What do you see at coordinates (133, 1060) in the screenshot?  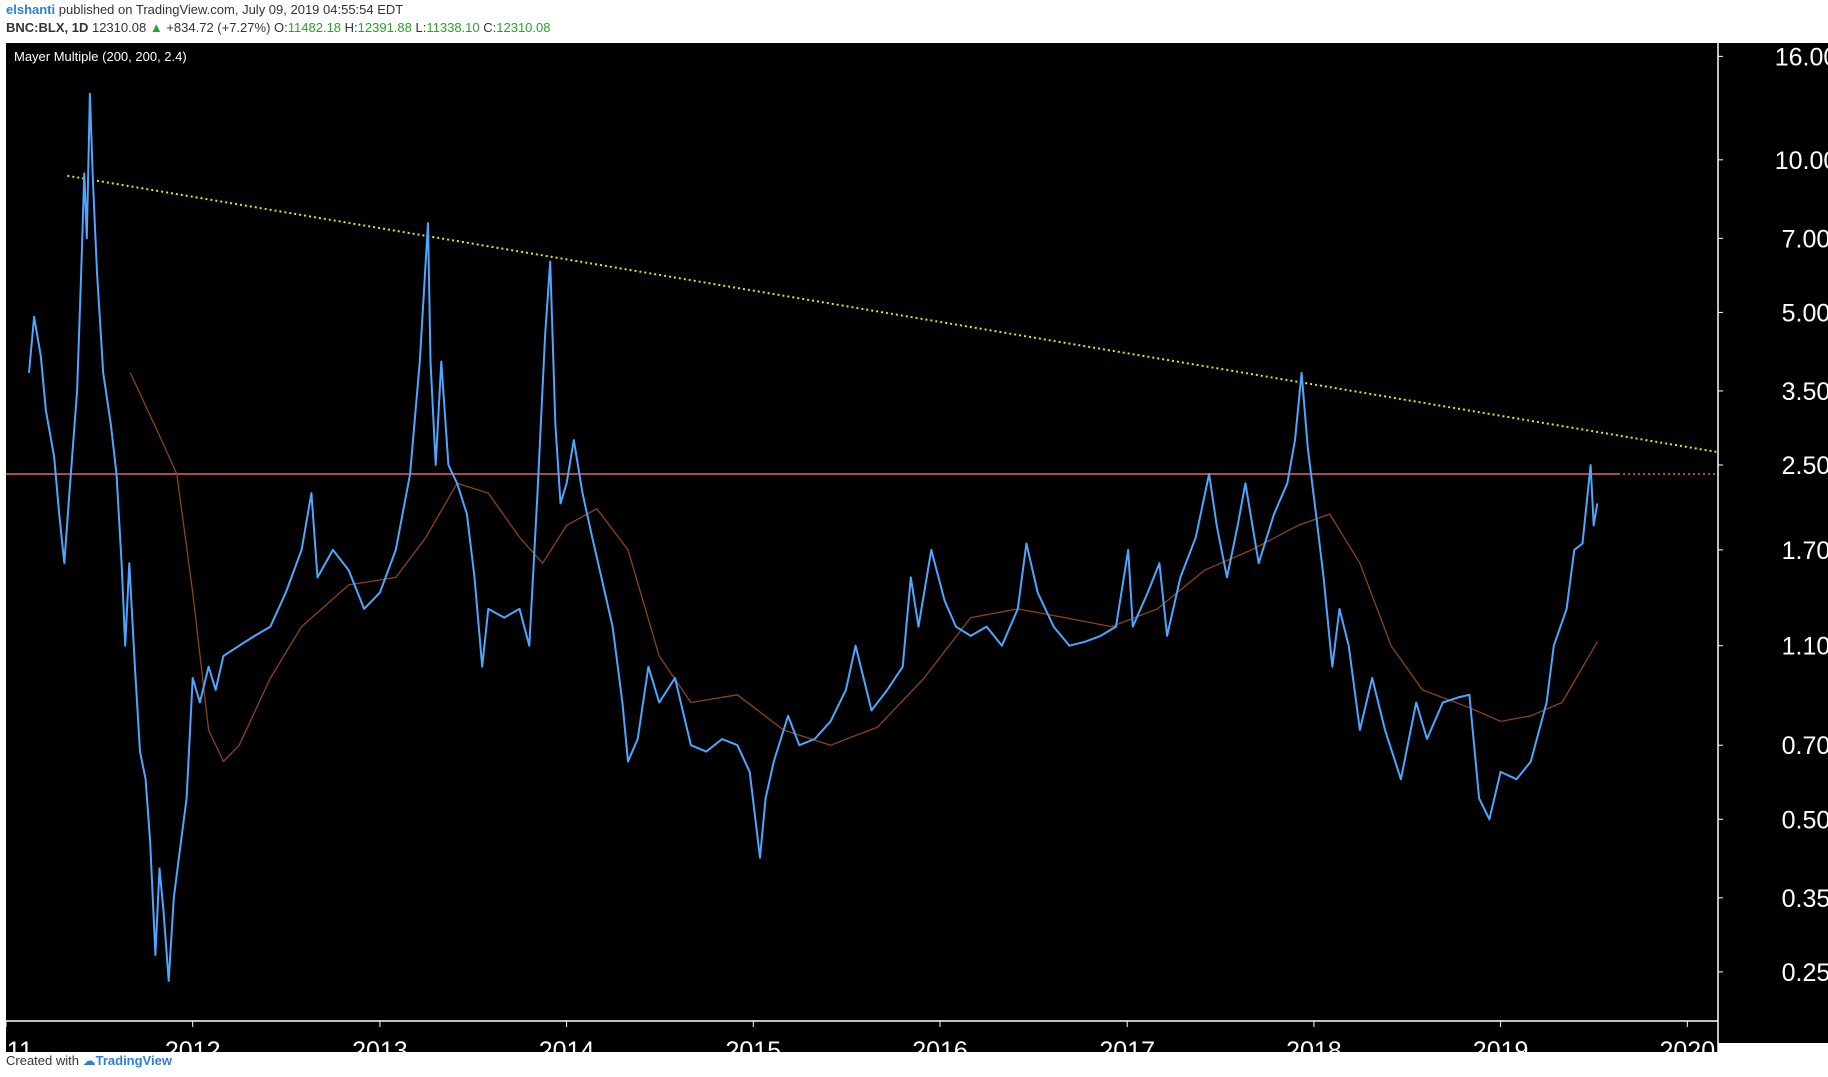 I see `tradingview-brand: TradingView` at bounding box center [133, 1060].